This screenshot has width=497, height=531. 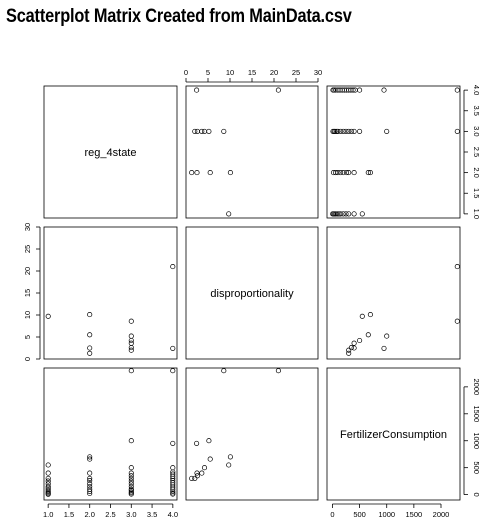 I want to click on x-tick-label-disproportionality: 10, so click(x=230, y=72).